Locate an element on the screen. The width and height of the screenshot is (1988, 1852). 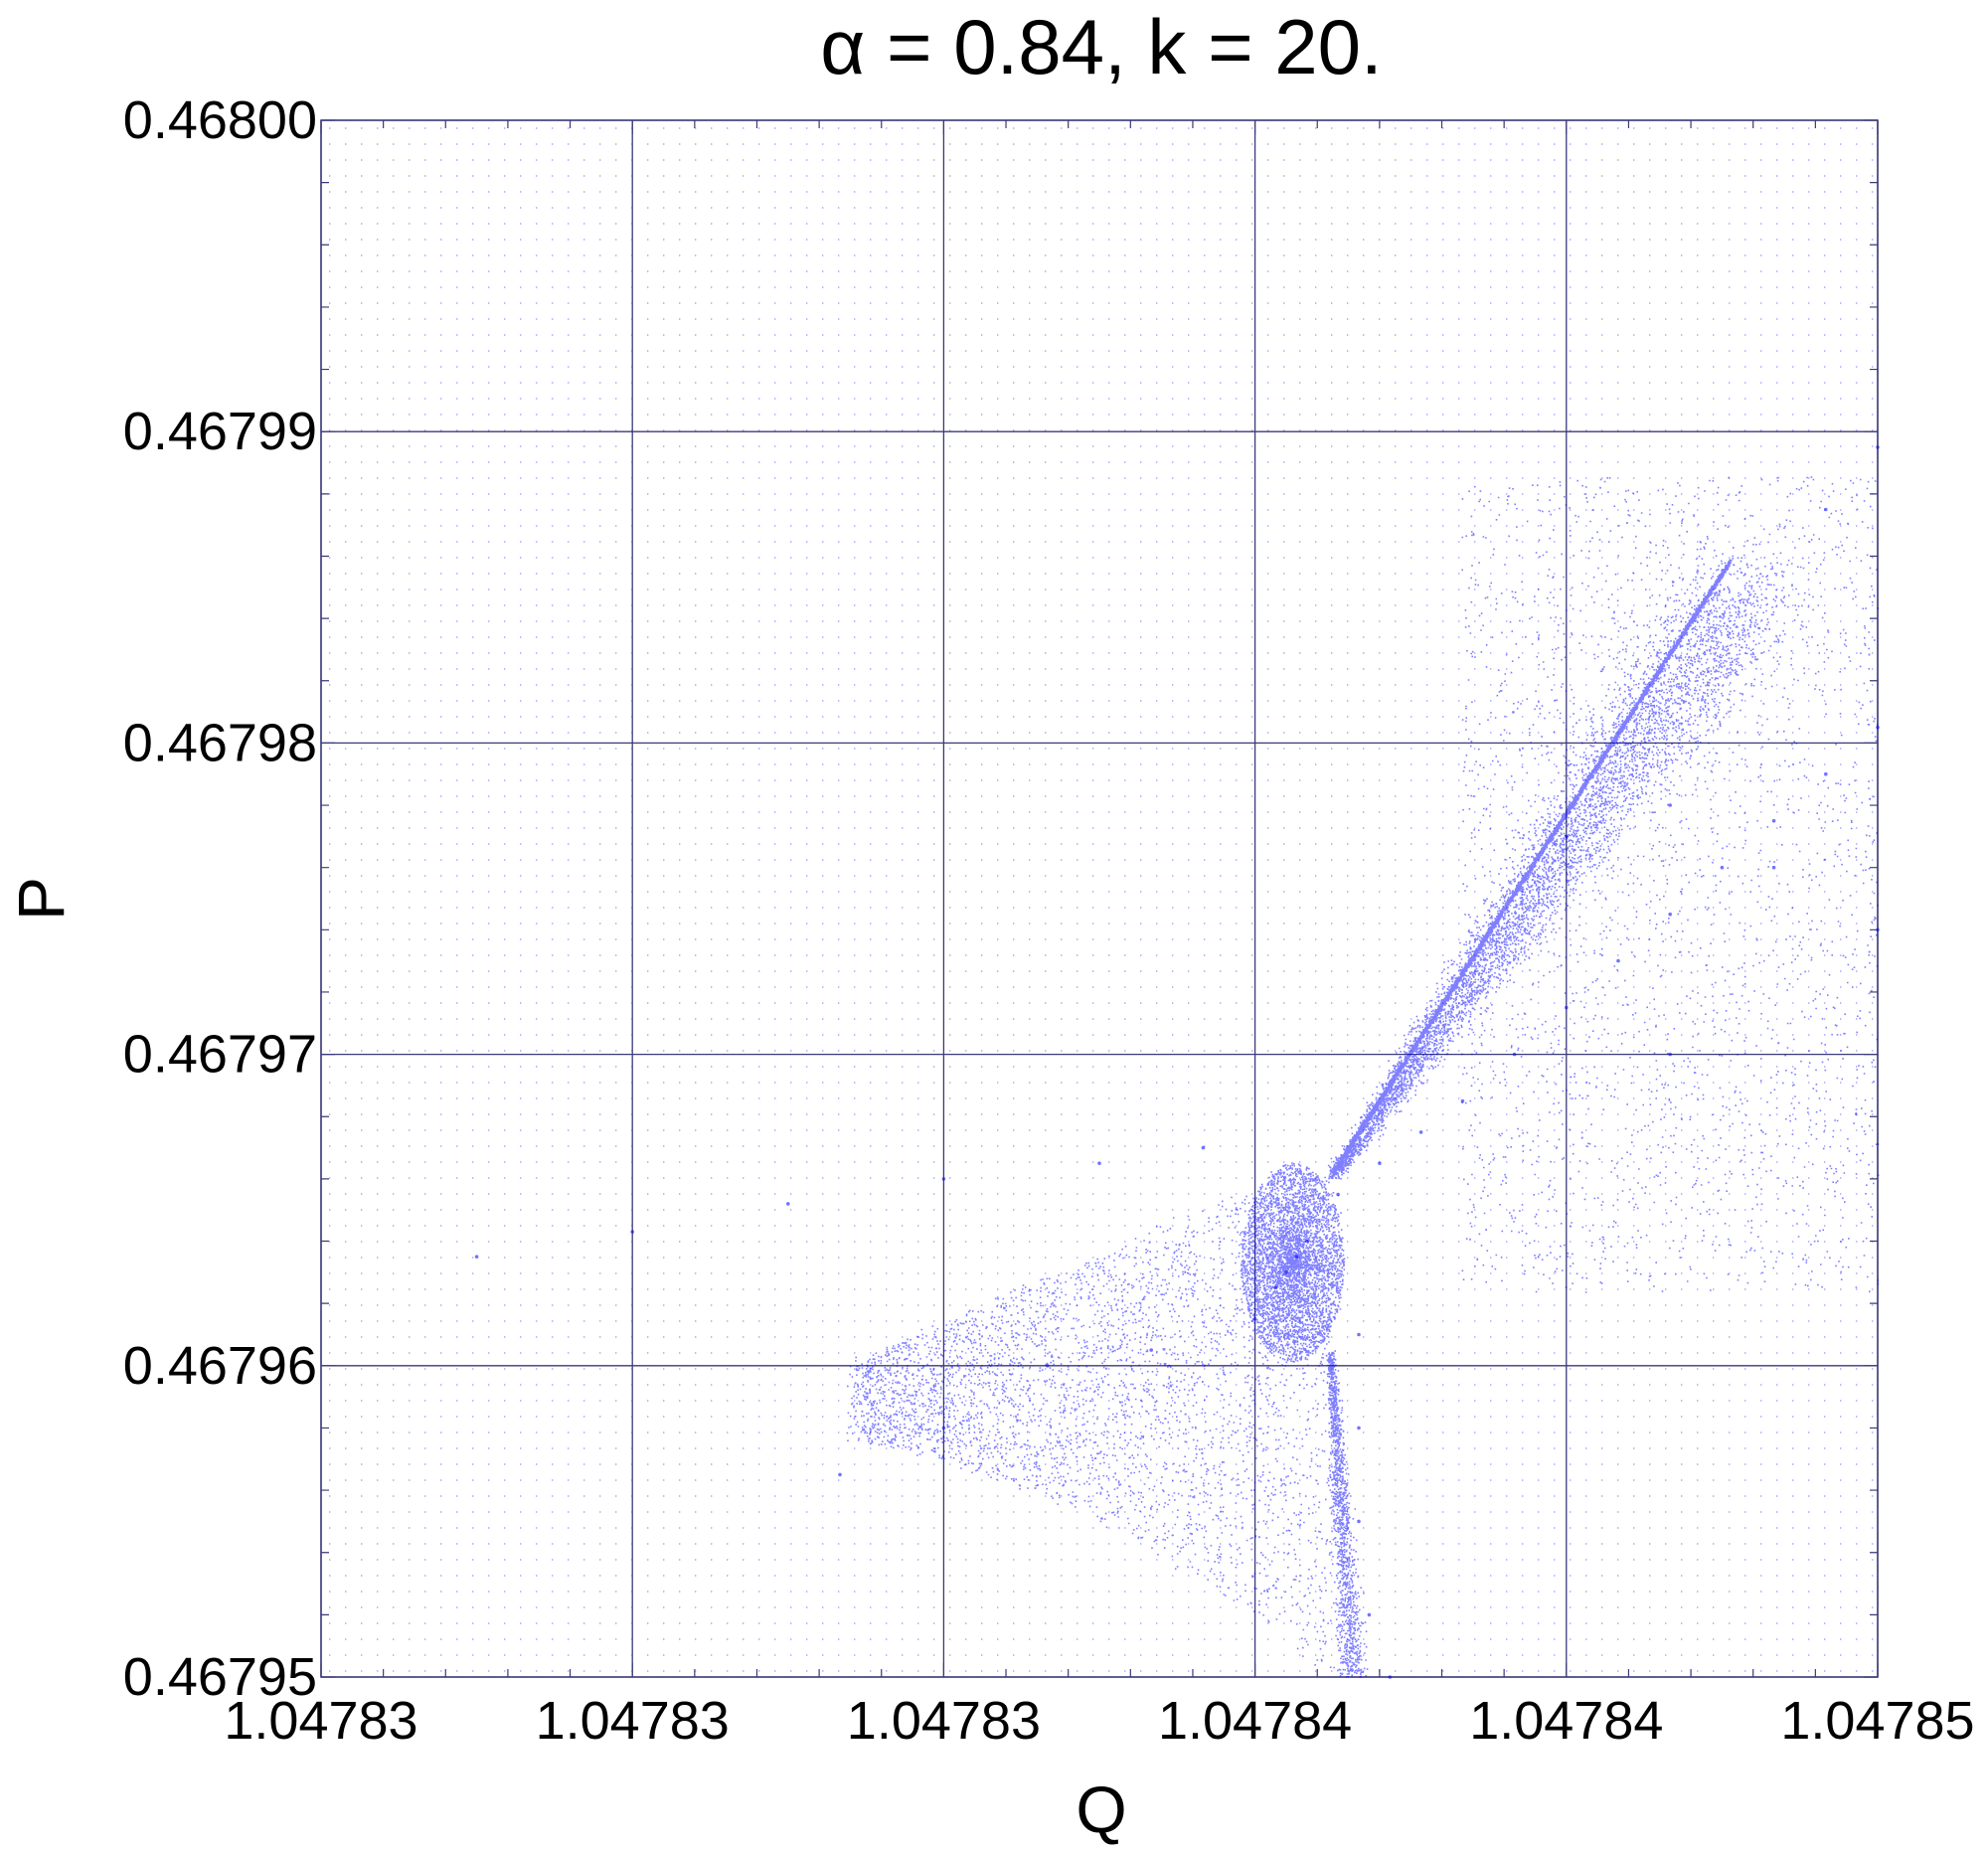
y-axis-label: P is located at coordinates (41, 899).